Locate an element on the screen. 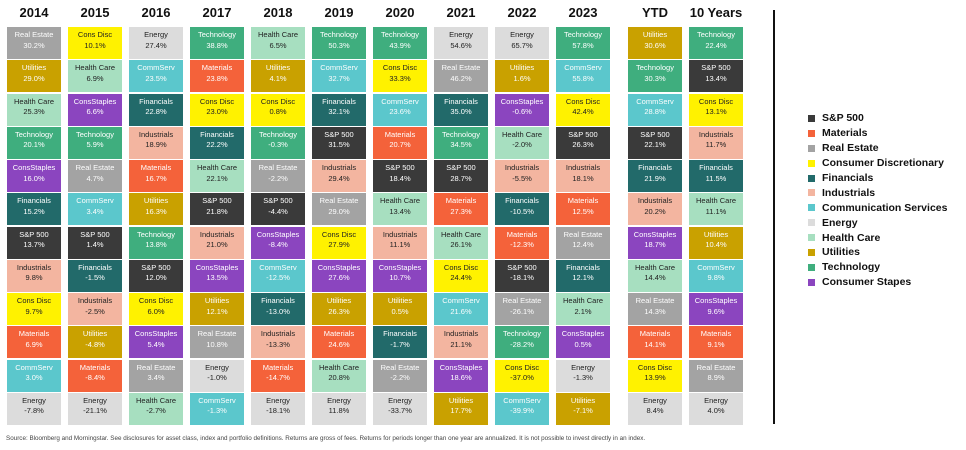 This screenshot has height=450, width=966. cell-return-value: 6.6% is located at coordinates (95, 111).